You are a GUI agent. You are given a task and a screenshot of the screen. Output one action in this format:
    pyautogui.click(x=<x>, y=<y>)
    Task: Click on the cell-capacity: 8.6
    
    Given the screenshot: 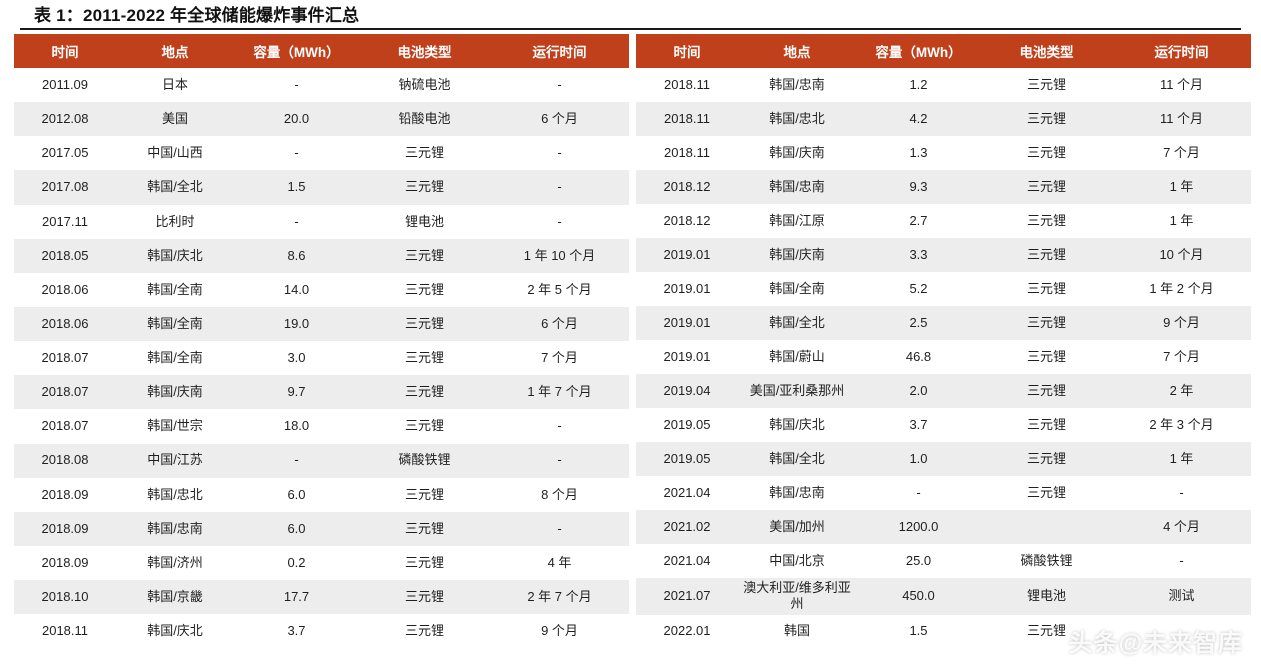 What is the action you would take?
    pyautogui.click(x=296, y=255)
    